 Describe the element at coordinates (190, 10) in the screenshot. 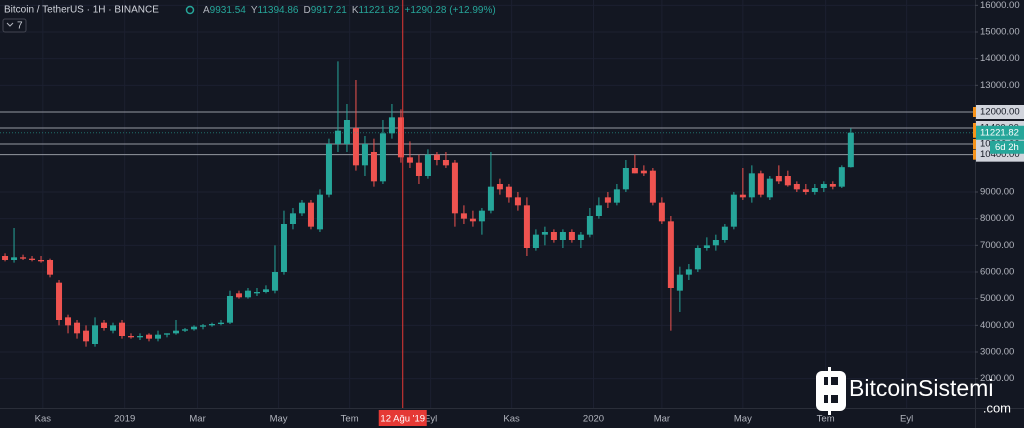

I see `status-dot` at that location.